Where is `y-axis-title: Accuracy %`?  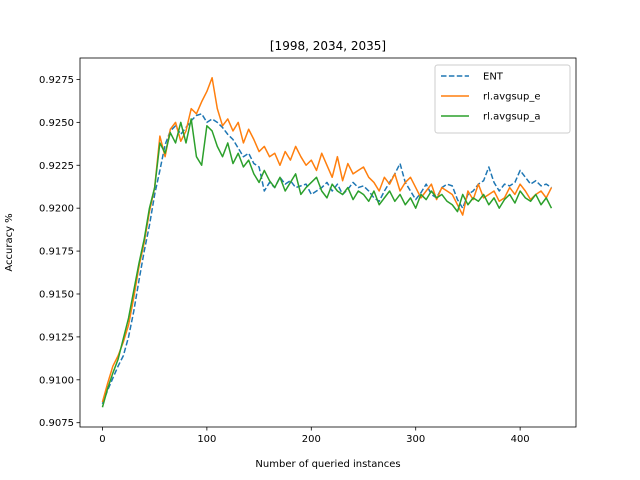
y-axis-title: Accuracy % is located at coordinates (9, 242).